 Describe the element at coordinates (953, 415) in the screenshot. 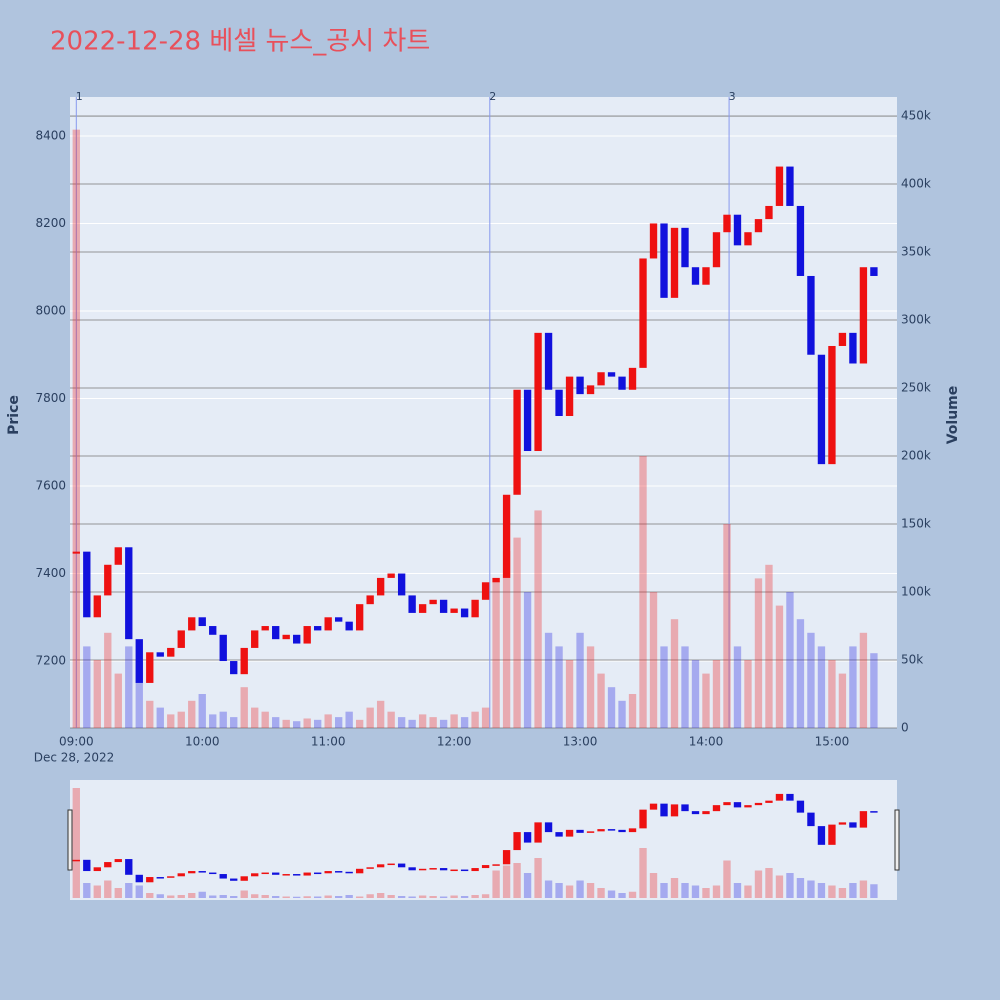

I see `y2-axis-label: Volume` at that location.